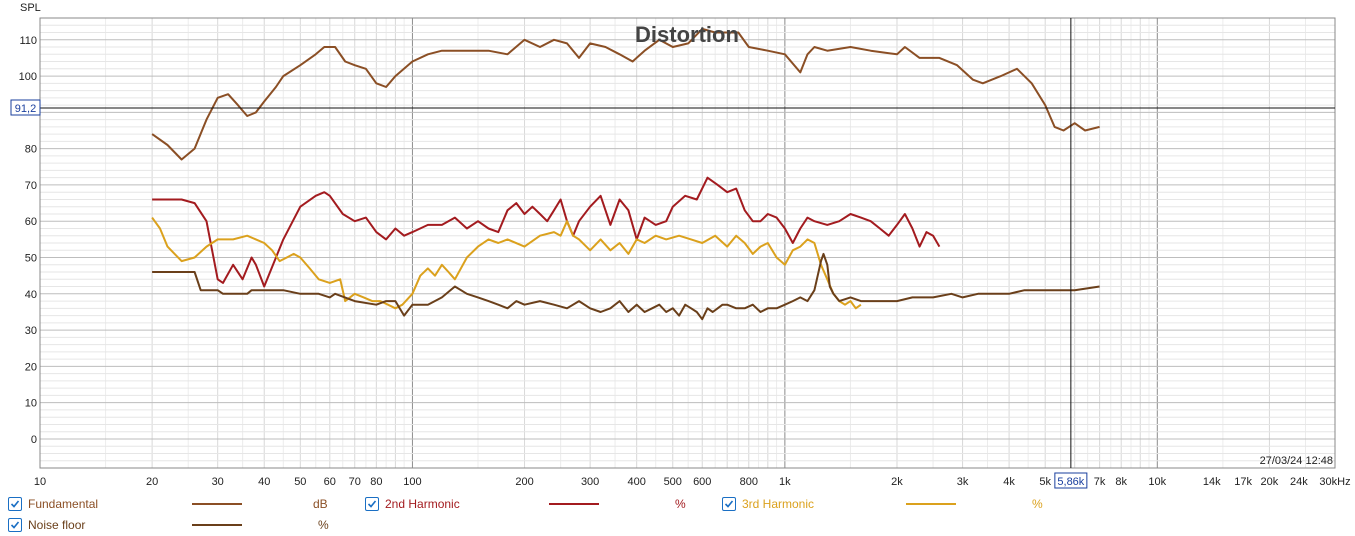 Image resolution: width=1355 pixels, height=536 pixels. I want to click on legend-label: Noise floor, so click(57, 525).